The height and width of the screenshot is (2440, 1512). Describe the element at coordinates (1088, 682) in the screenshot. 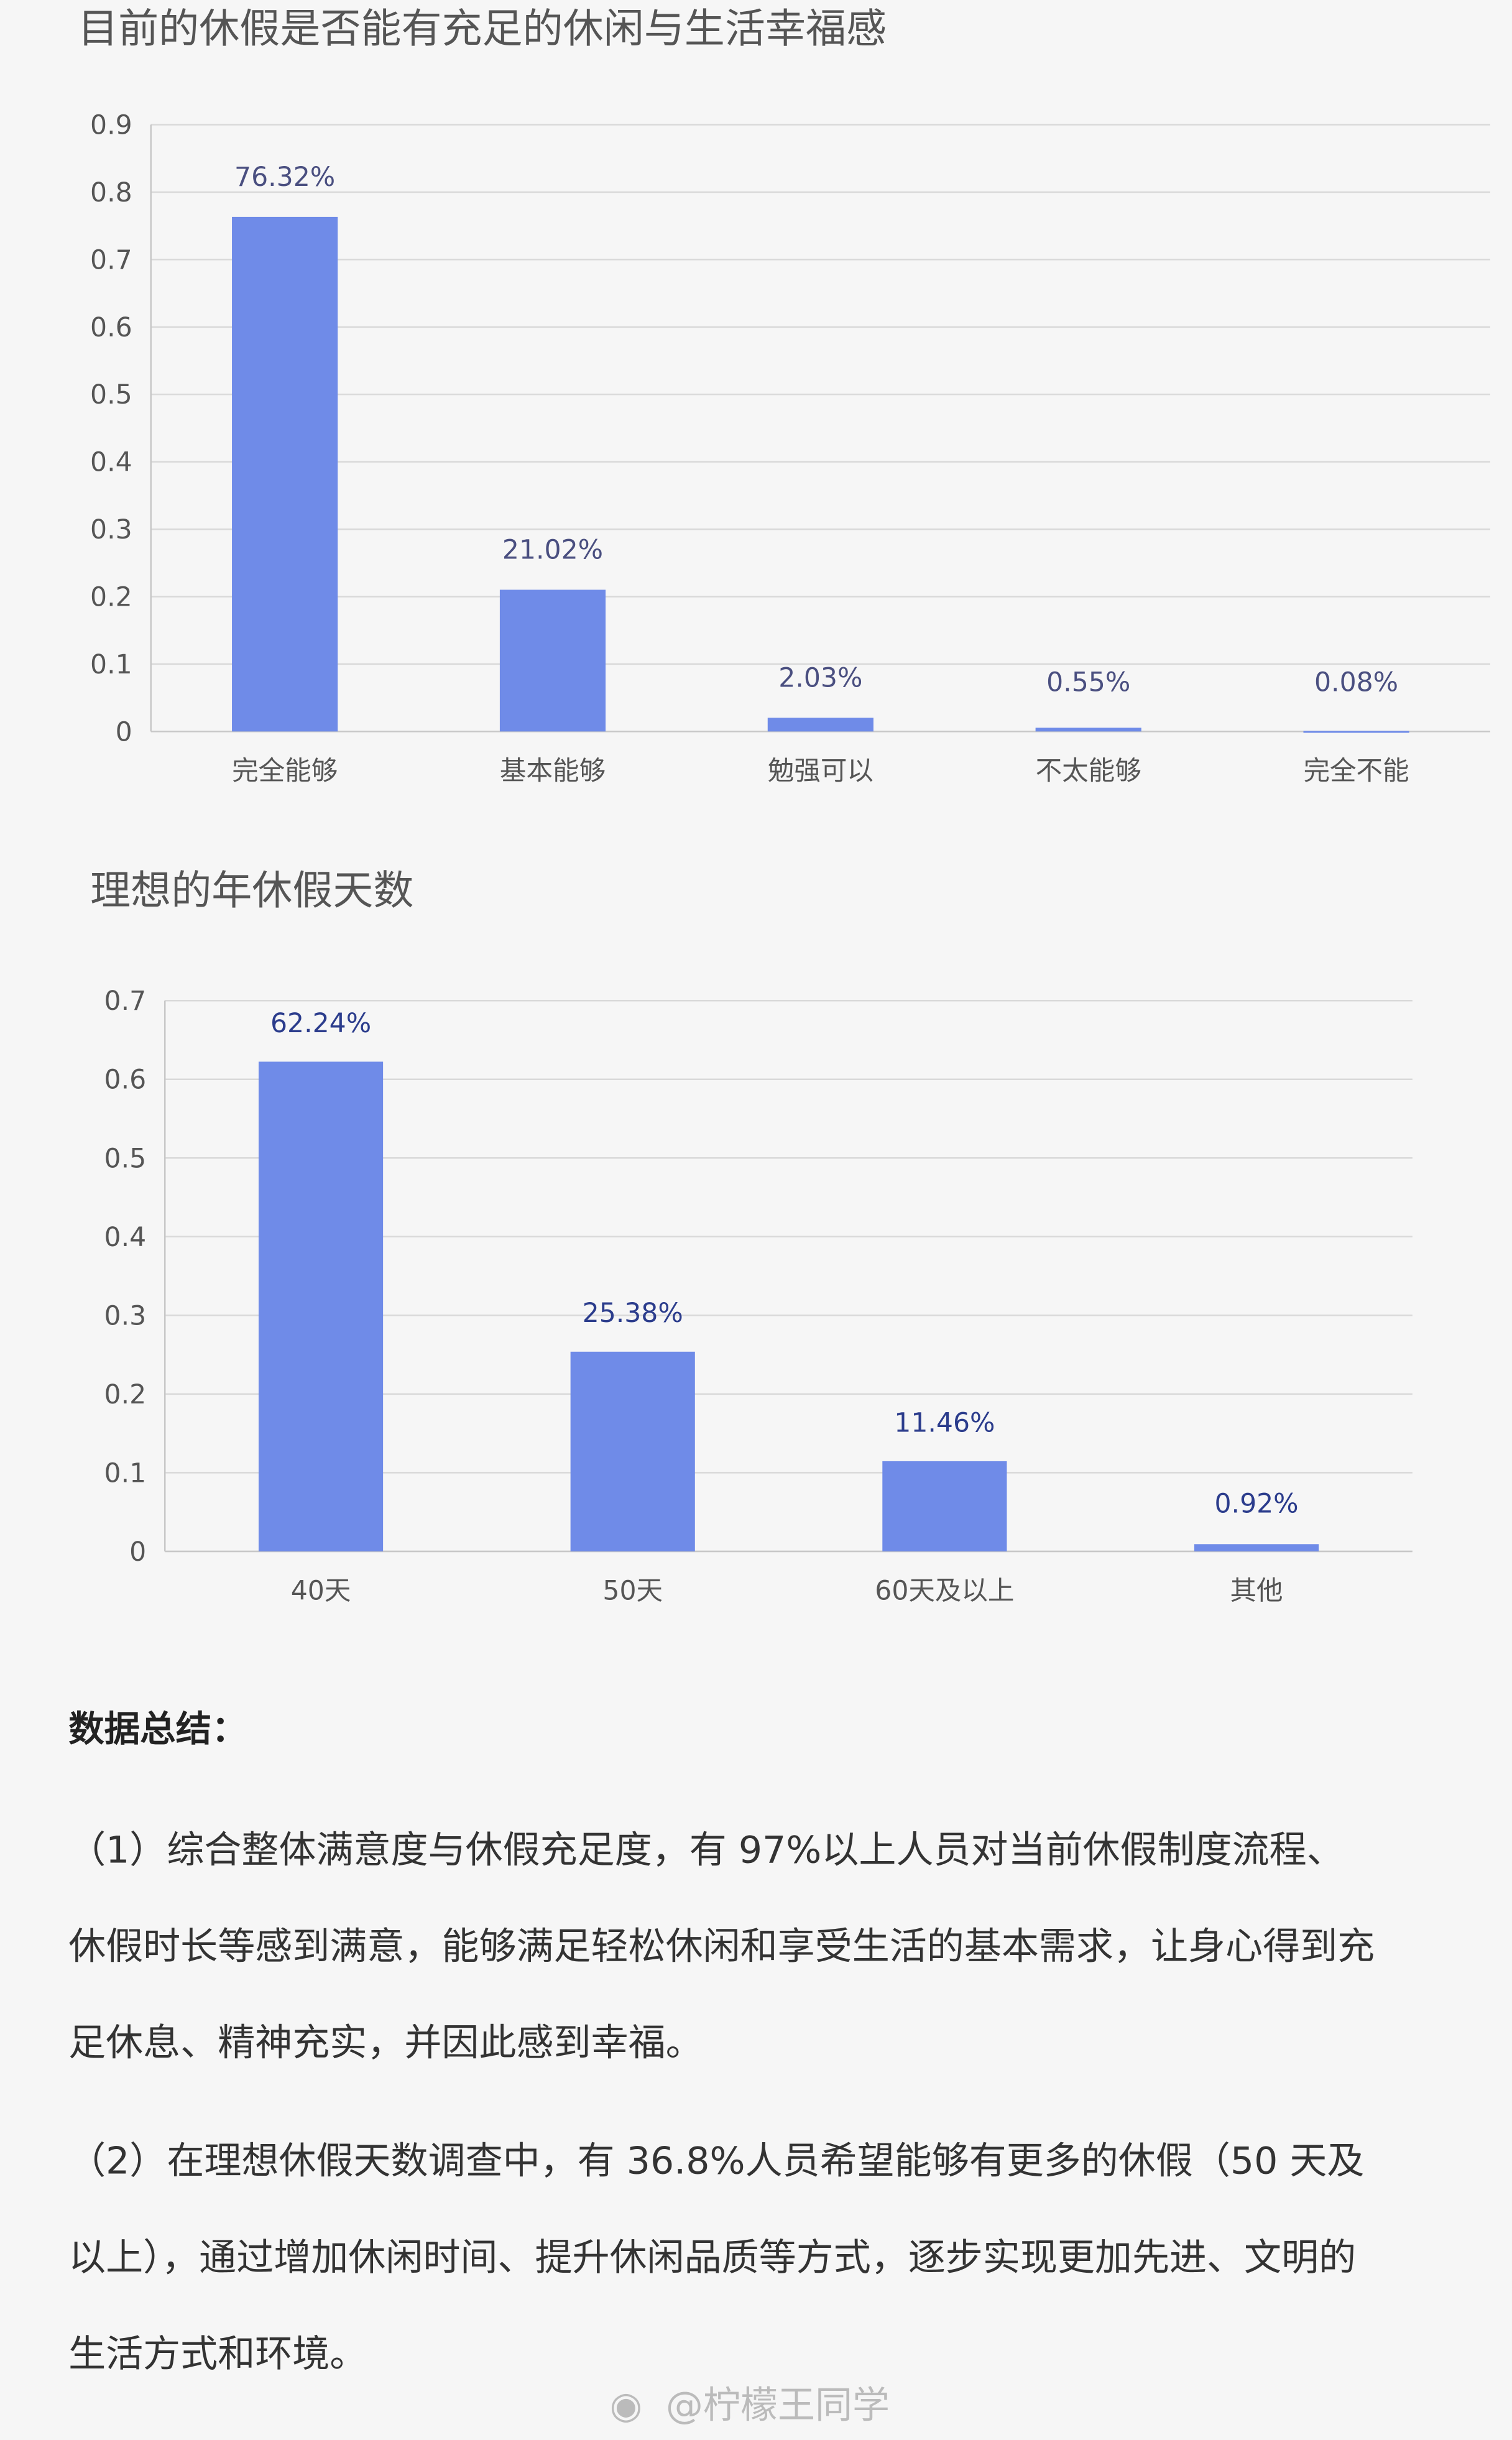

I see `chart1-data-label: 0.55%` at that location.